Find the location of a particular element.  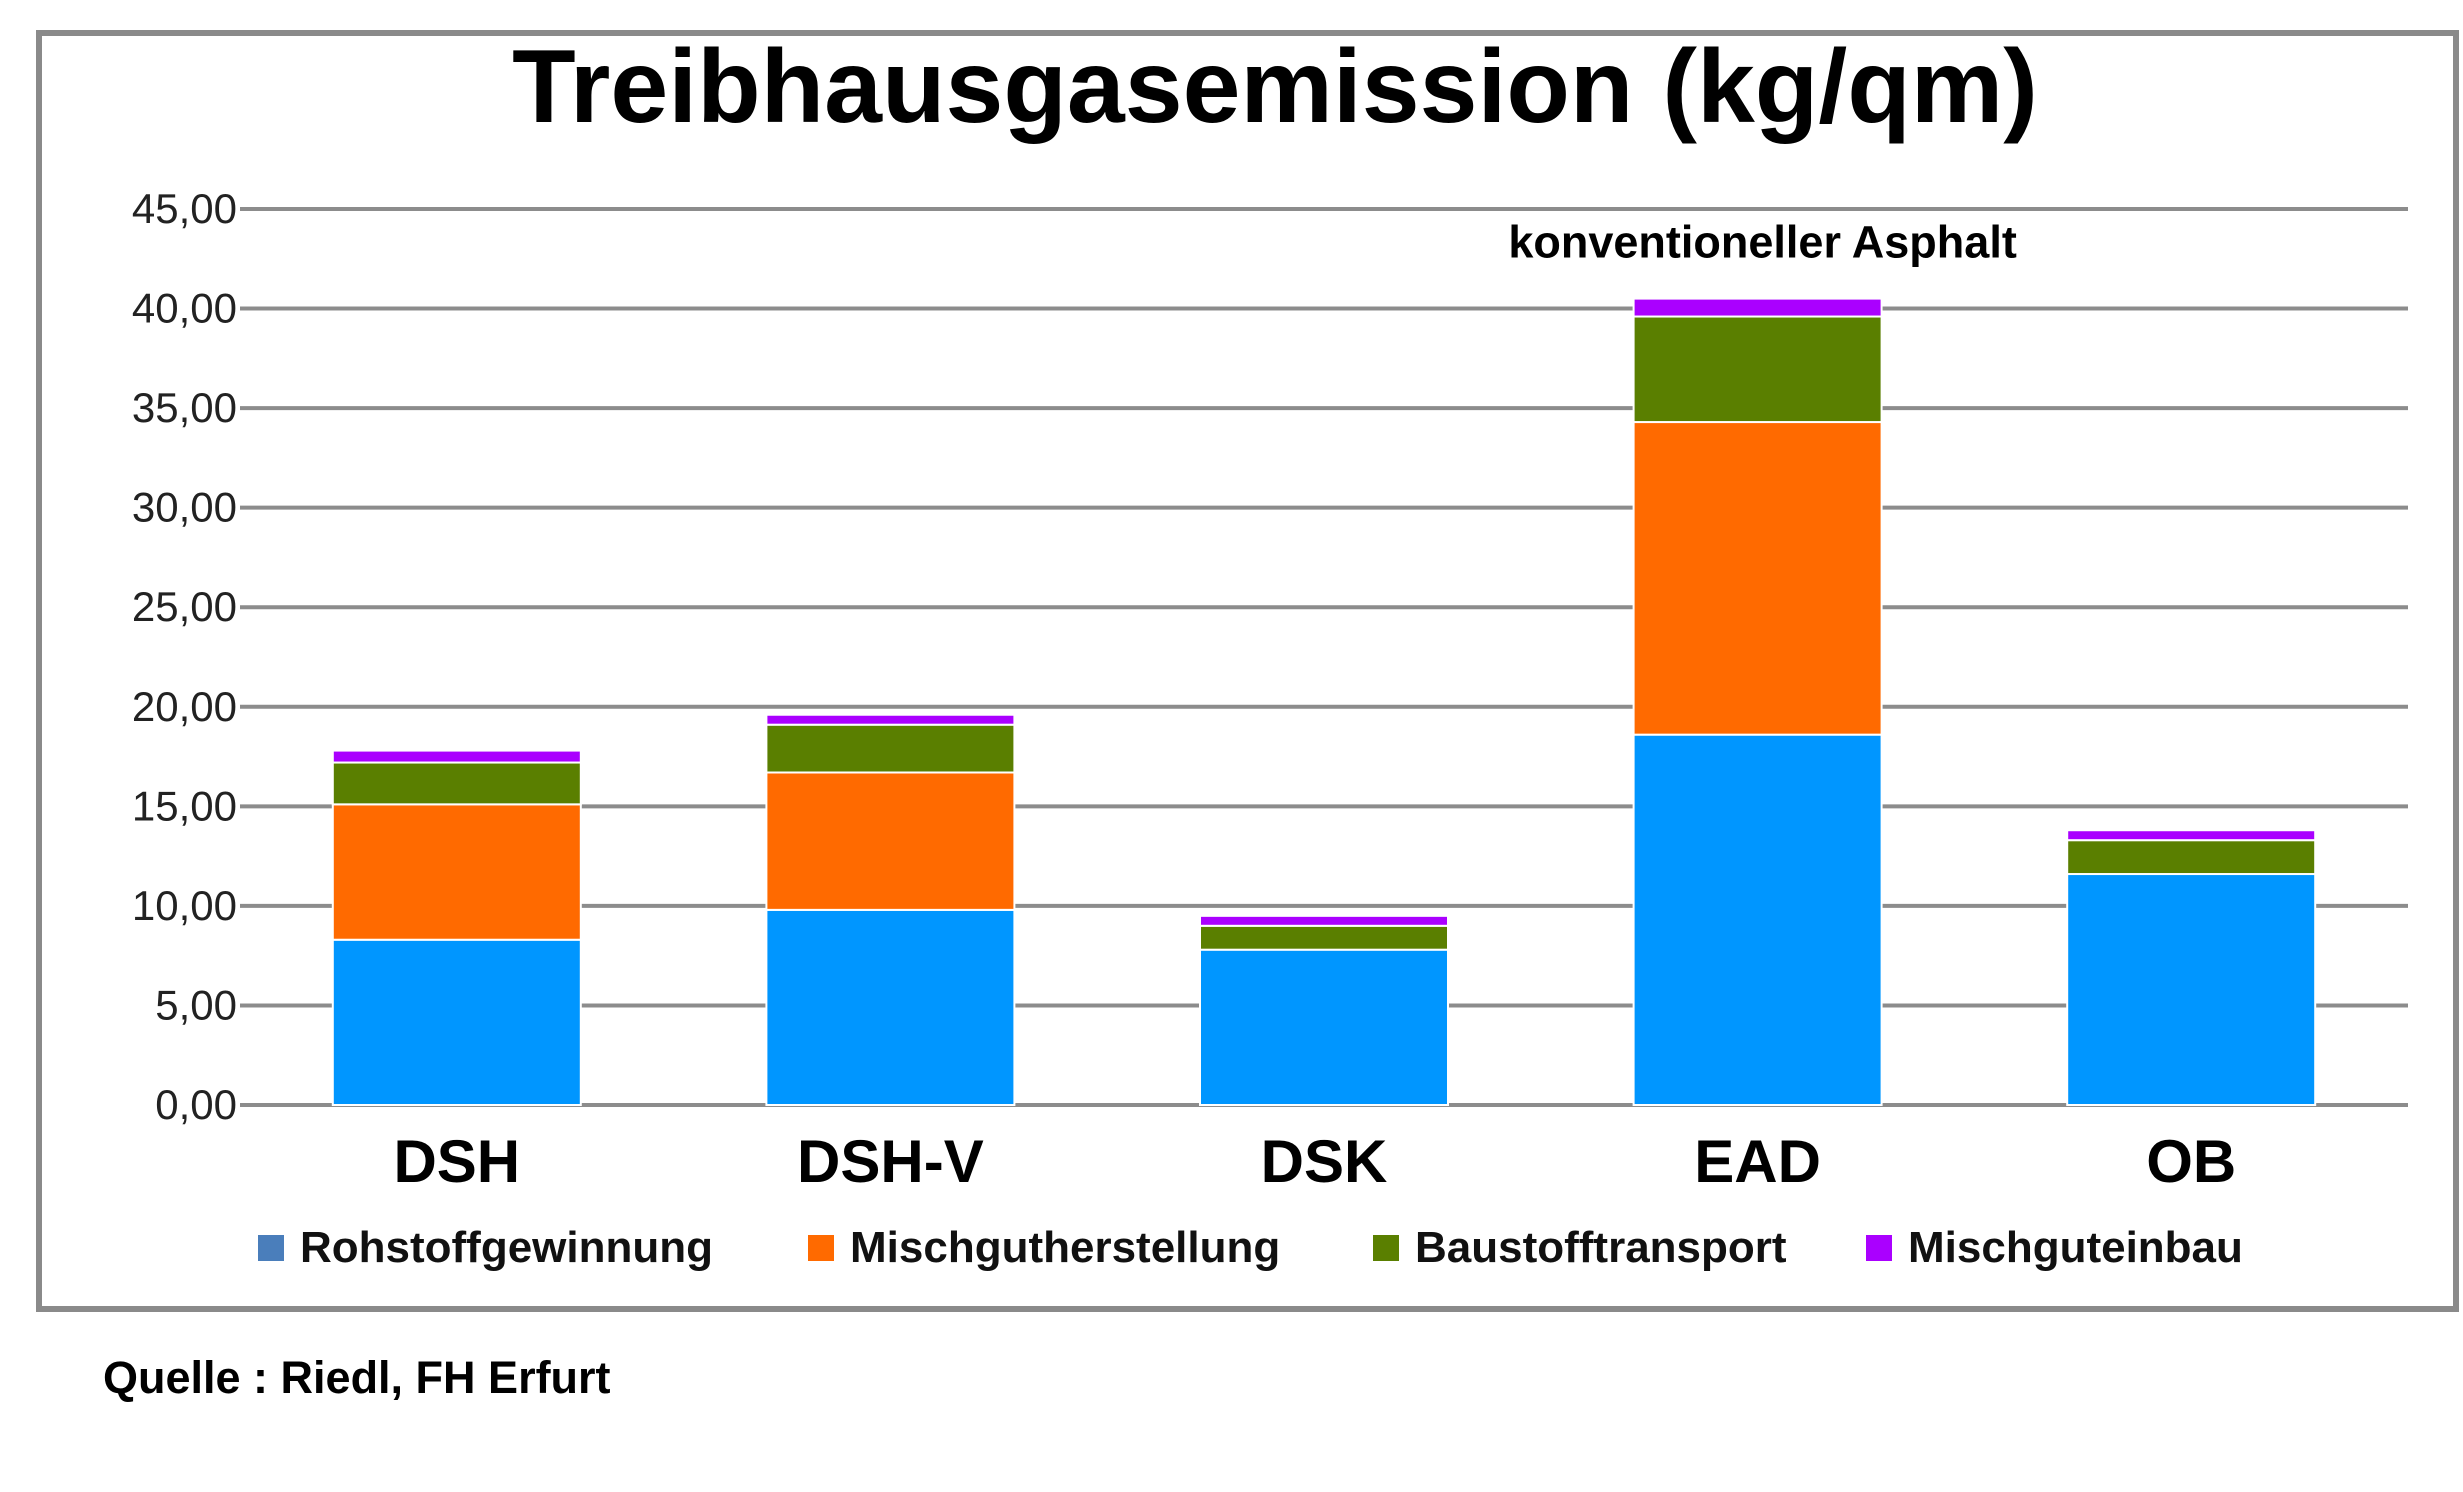

x-tick-label: DSK is located at coordinates (1324, 1161).